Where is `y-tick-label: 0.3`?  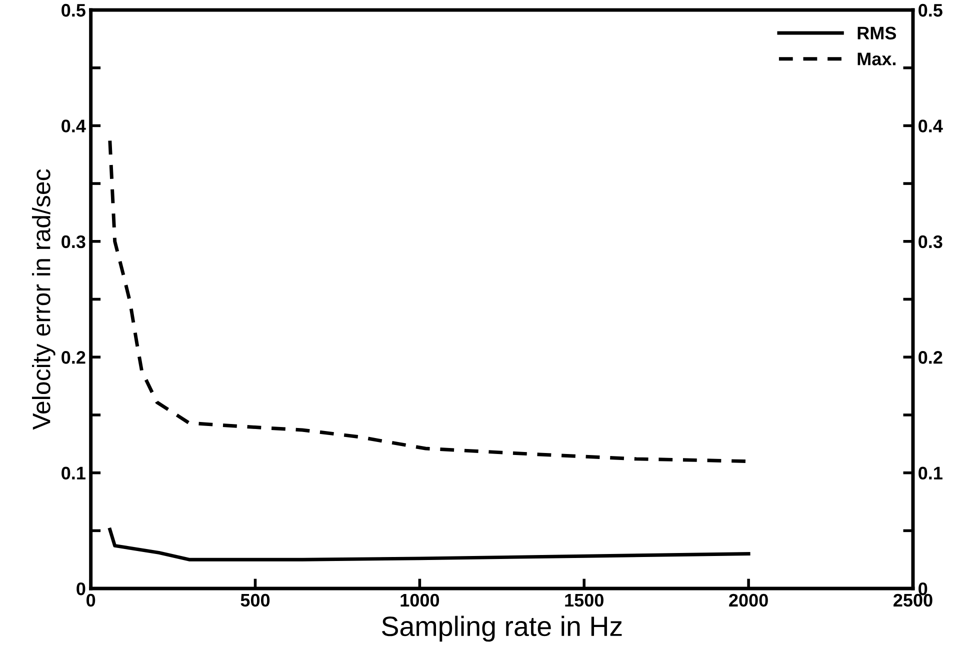
y-tick-label: 0.3 is located at coordinates (74, 241).